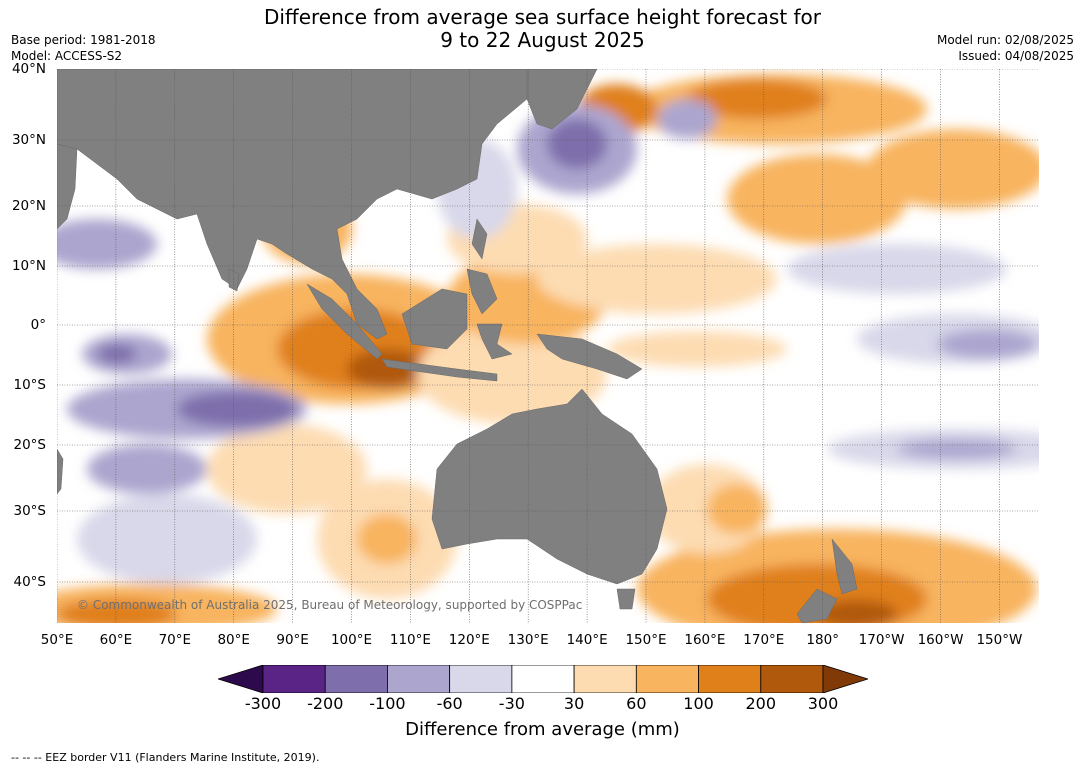 The height and width of the screenshot is (770, 1085). I want to click on lon-label: 70°E, so click(175, 640).